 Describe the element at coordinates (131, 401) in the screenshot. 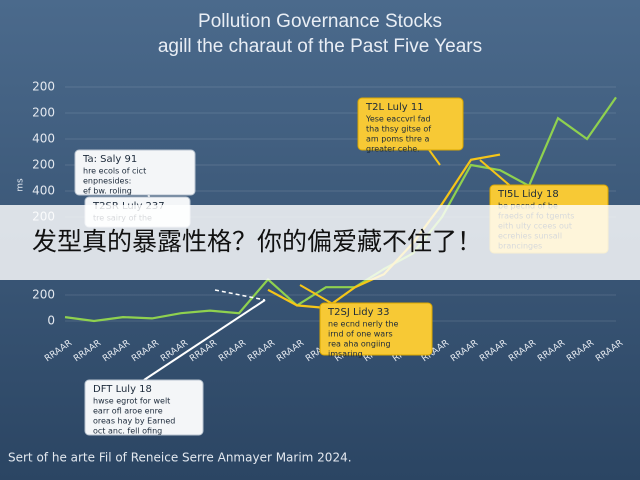

I see `annotation-text: hwse egrot for welt` at that location.